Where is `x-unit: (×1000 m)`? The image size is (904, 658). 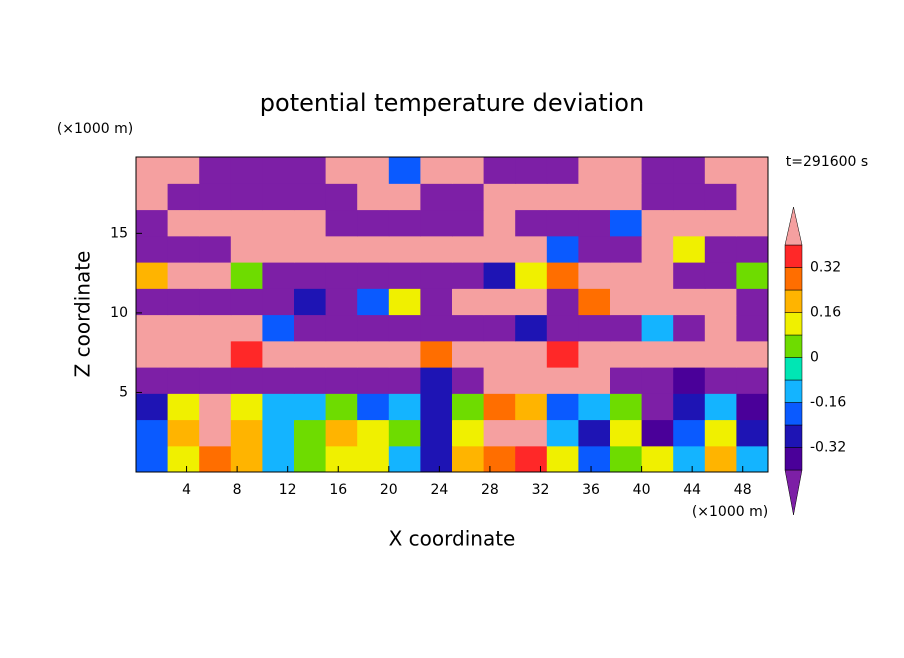 x-unit: (×1000 m) is located at coordinates (730, 512).